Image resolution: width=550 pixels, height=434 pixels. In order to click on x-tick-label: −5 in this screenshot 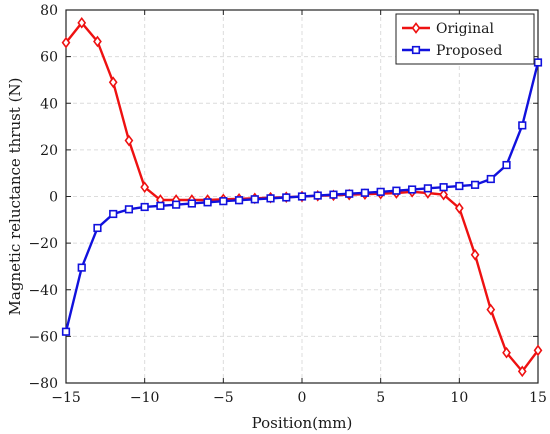, I will do `click(223, 398)`.